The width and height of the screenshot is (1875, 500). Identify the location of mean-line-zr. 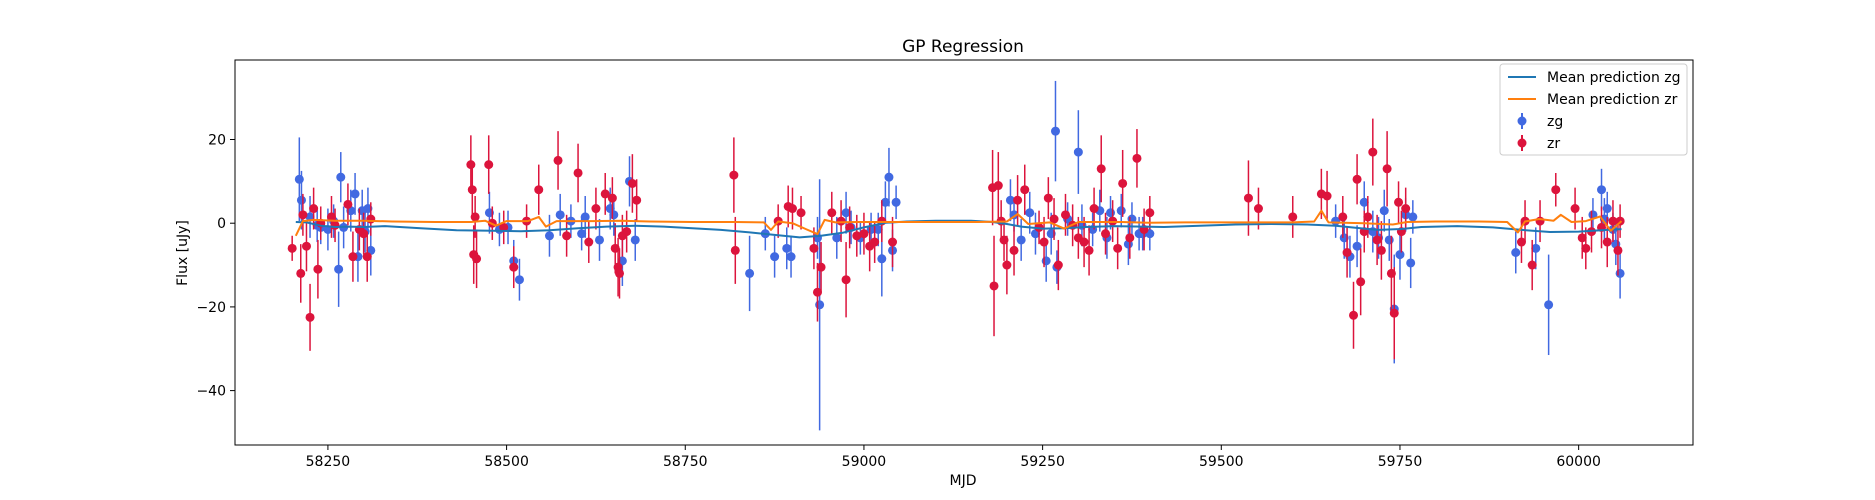
(958, 223).